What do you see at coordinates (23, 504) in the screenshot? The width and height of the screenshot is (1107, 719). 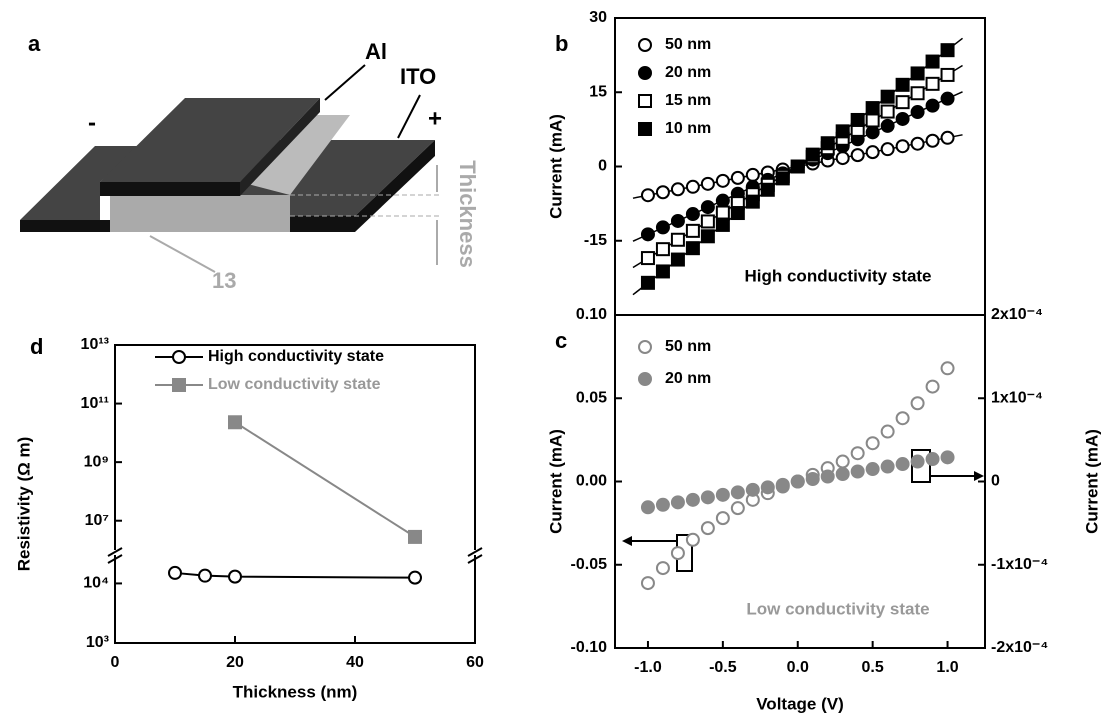 I see `axis-title: Resistivity (Ω m)` at bounding box center [23, 504].